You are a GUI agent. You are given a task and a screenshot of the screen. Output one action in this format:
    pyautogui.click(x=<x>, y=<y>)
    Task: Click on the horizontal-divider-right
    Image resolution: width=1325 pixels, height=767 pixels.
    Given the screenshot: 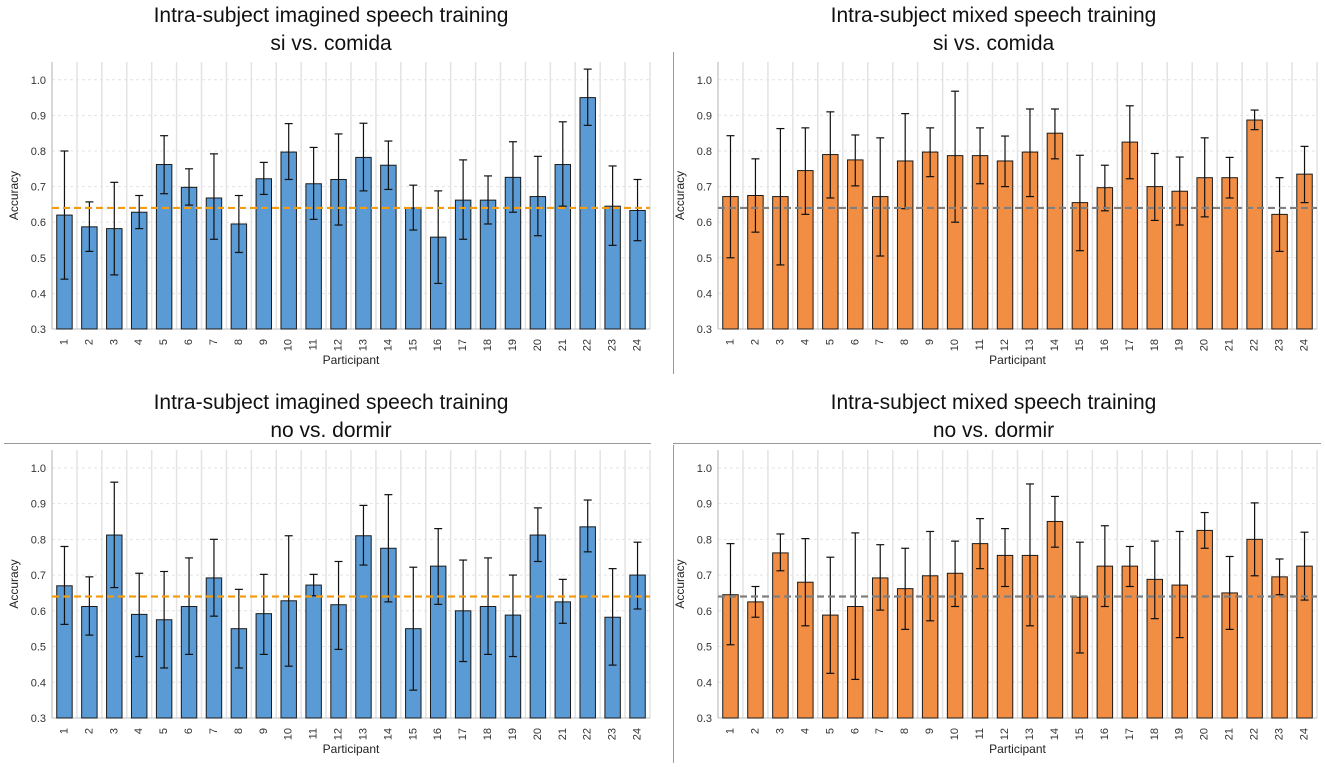 What is the action you would take?
    pyautogui.click(x=997, y=443)
    